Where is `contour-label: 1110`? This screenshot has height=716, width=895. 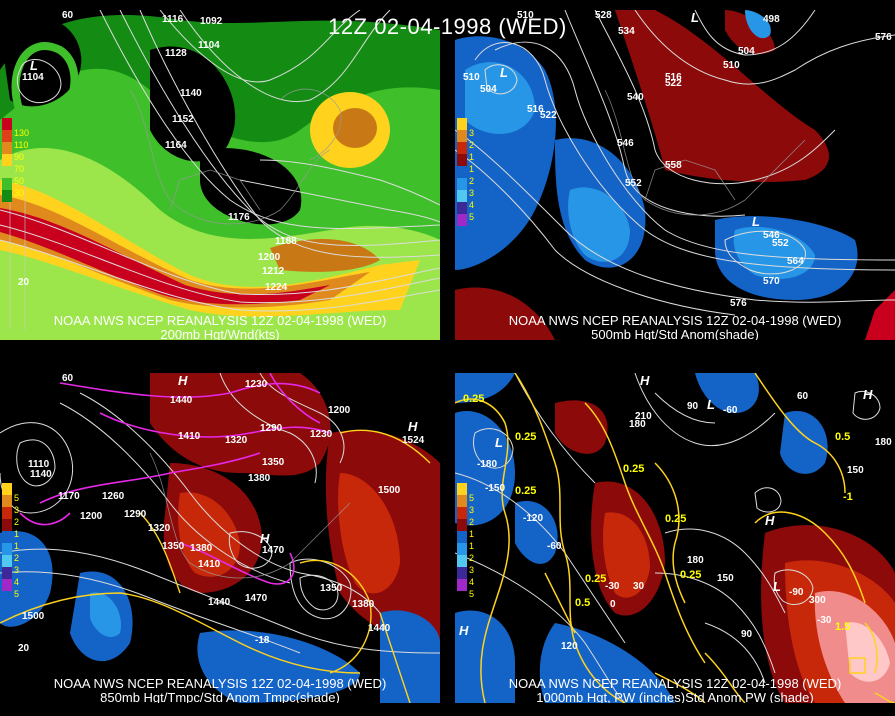
contour-label: 1110 is located at coordinates (39, 464).